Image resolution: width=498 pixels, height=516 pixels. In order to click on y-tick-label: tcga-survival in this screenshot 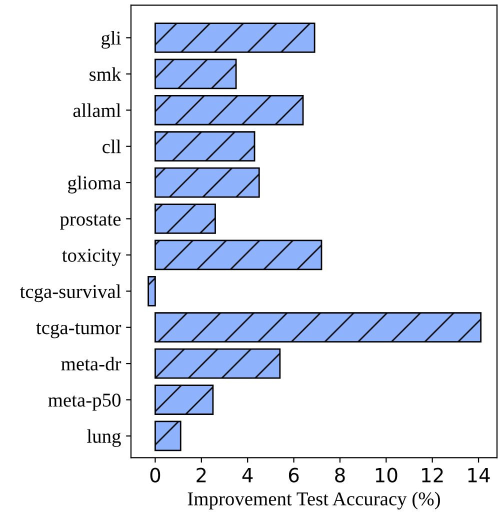, I will do `click(70, 293)`.